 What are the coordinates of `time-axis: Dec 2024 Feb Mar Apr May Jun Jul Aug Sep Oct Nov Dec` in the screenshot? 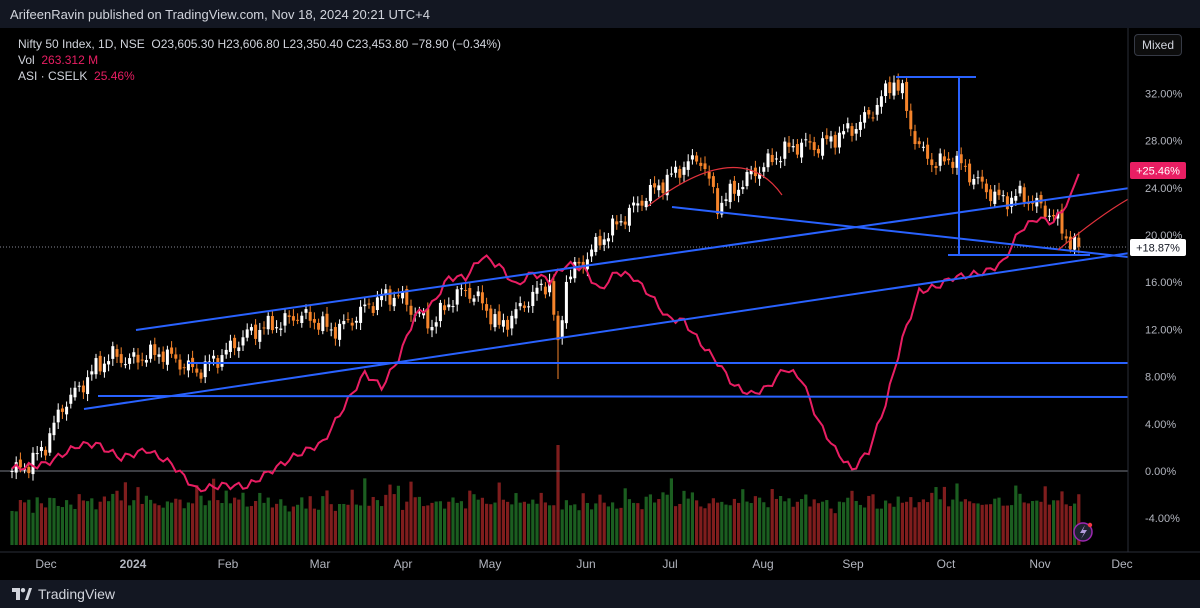 It's located at (600, 561).